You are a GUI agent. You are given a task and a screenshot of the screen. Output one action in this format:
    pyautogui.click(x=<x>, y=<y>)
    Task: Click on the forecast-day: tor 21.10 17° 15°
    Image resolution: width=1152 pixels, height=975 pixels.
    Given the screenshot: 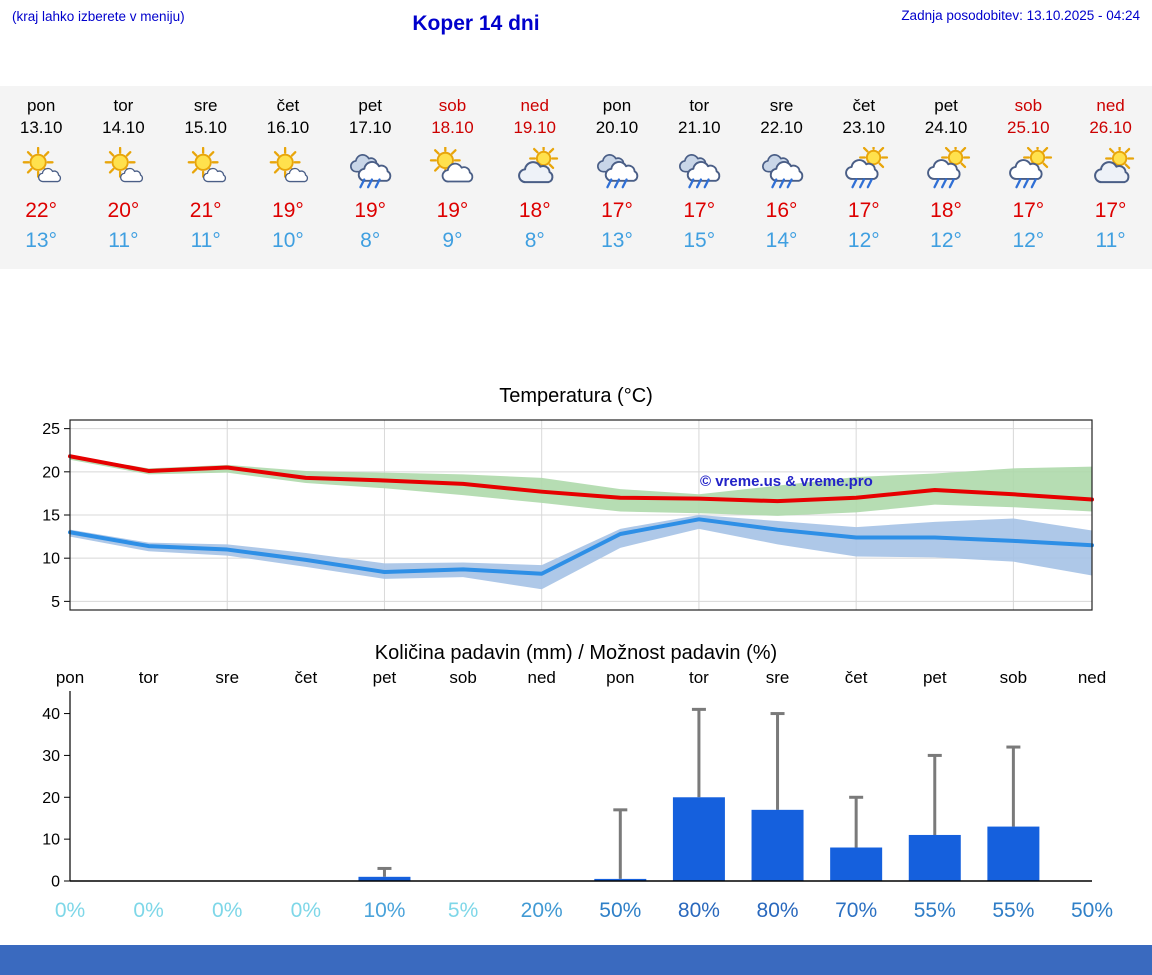 What is the action you would take?
    pyautogui.click(x=699, y=174)
    